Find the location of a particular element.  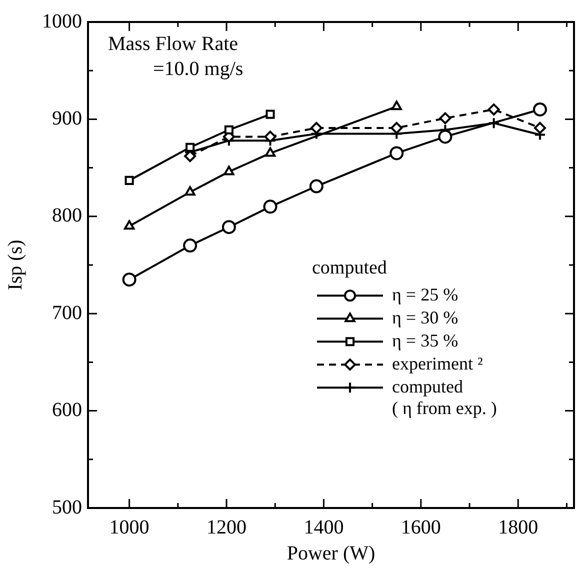

y-tick-label: 600 is located at coordinates (67, 410).